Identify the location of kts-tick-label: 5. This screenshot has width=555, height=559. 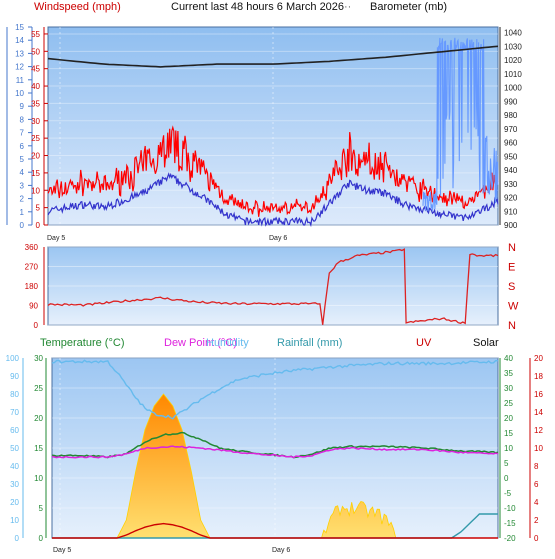
(22, 159).